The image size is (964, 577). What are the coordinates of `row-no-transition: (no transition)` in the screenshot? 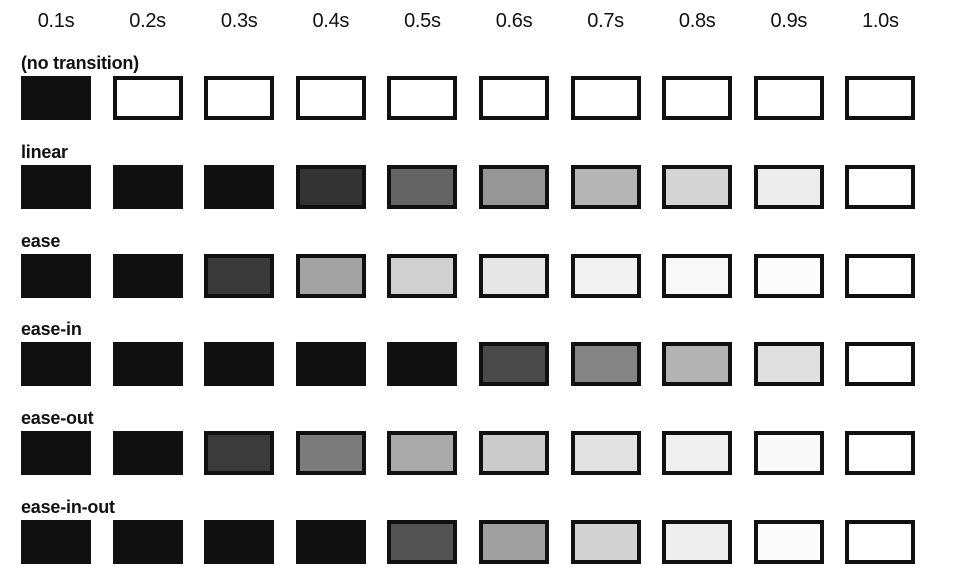 It's located at (482, 93).